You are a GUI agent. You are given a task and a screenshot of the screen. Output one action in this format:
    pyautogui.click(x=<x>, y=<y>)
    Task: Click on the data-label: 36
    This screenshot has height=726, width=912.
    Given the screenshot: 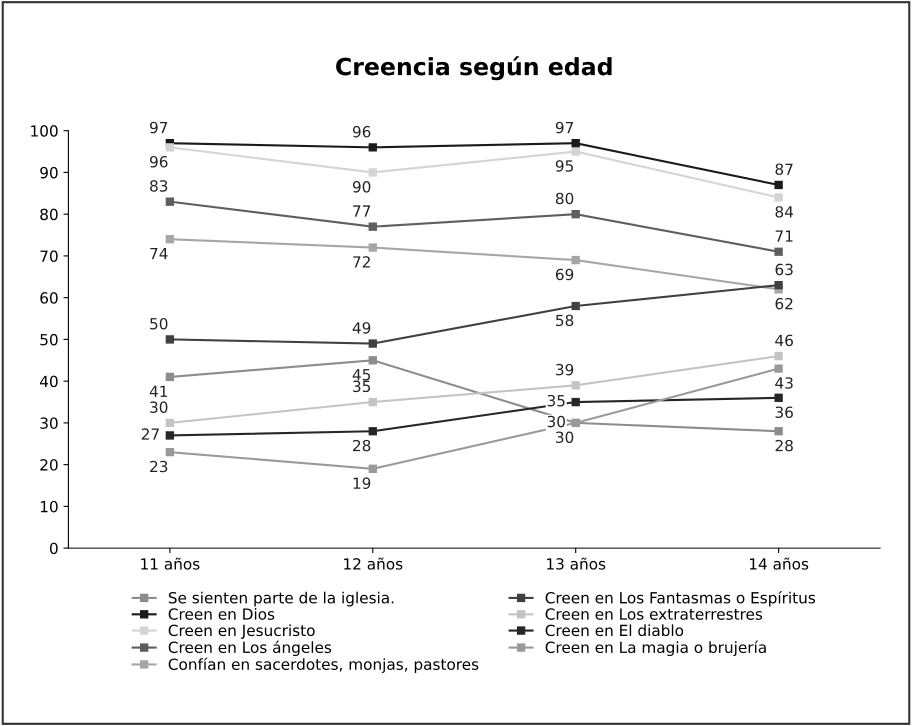 What is the action you would take?
    pyautogui.click(x=784, y=412)
    